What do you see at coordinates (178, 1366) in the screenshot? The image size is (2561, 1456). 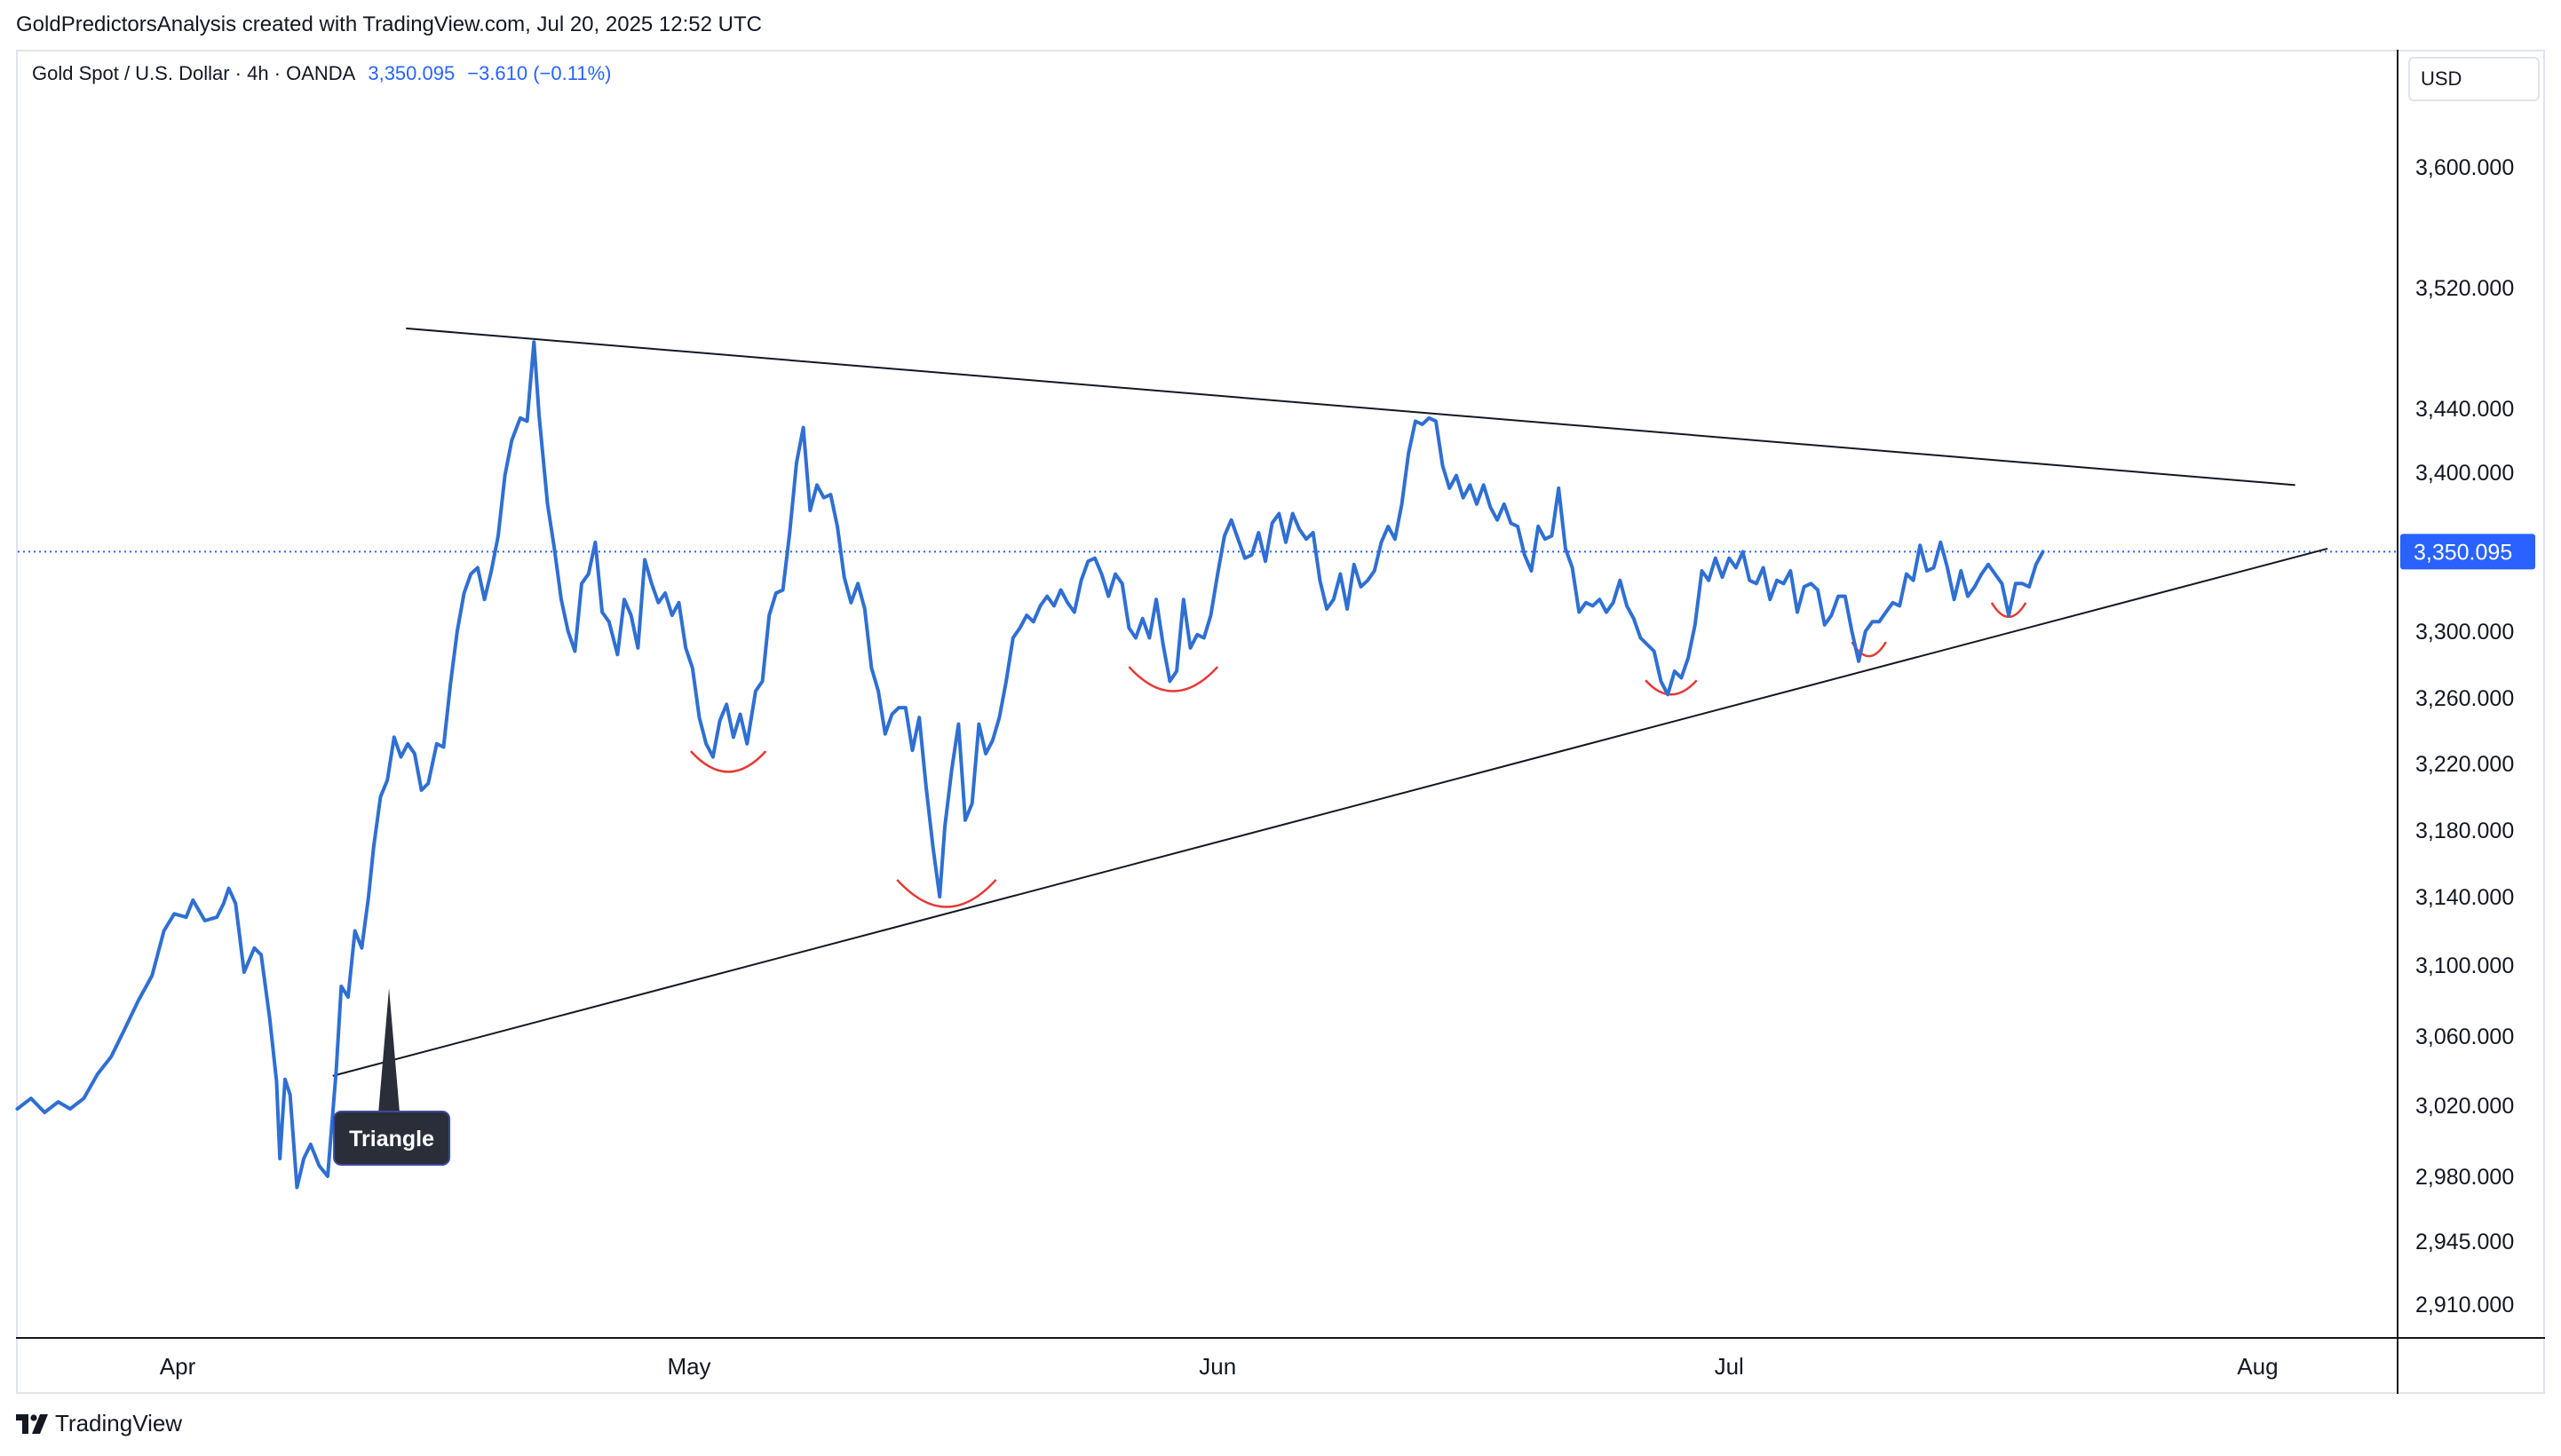 I see `time-tick-label: Apr` at bounding box center [178, 1366].